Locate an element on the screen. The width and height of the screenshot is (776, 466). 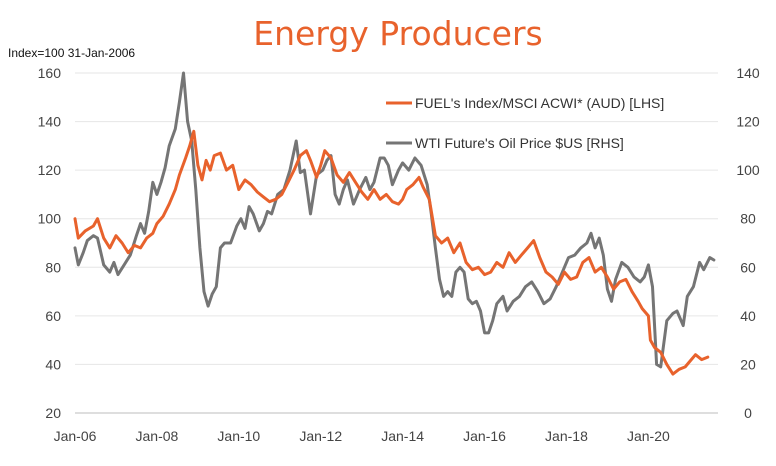
x-axis-tick-label: Jan-08 is located at coordinates (157, 436).